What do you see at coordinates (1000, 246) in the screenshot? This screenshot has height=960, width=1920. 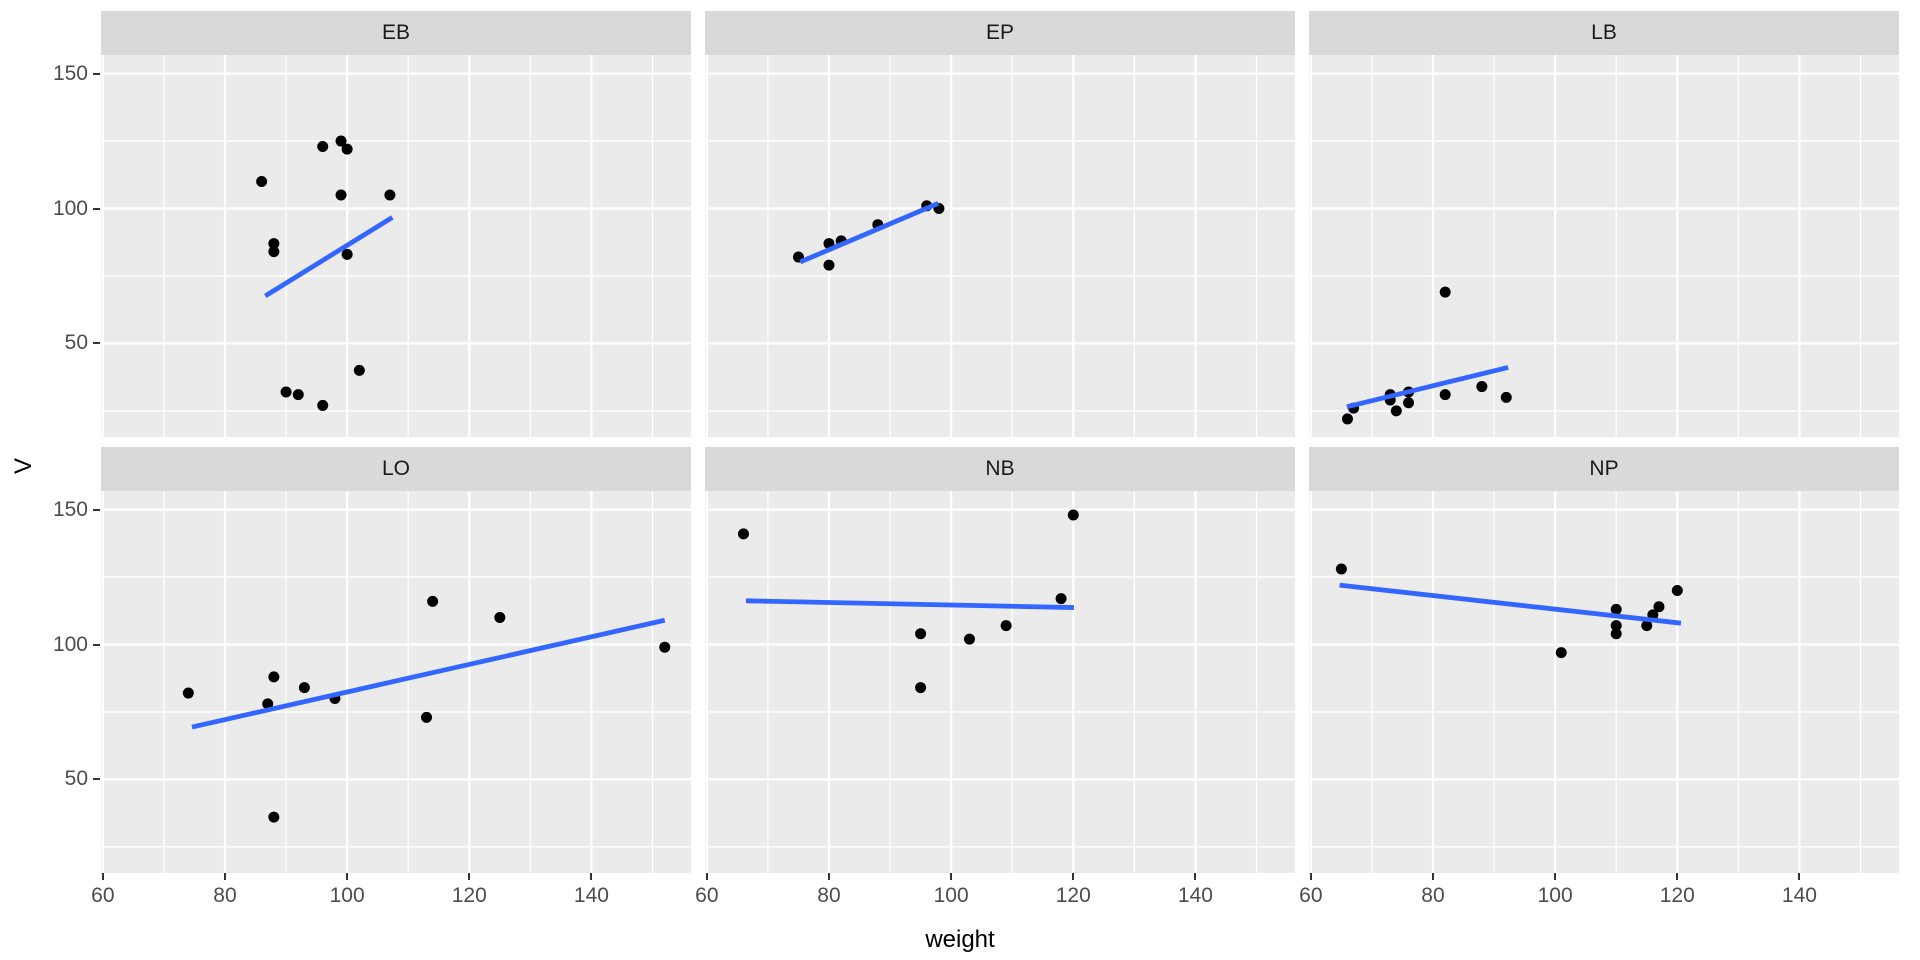 I see `facet-panel-EP` at bounding box center [1000, 246].